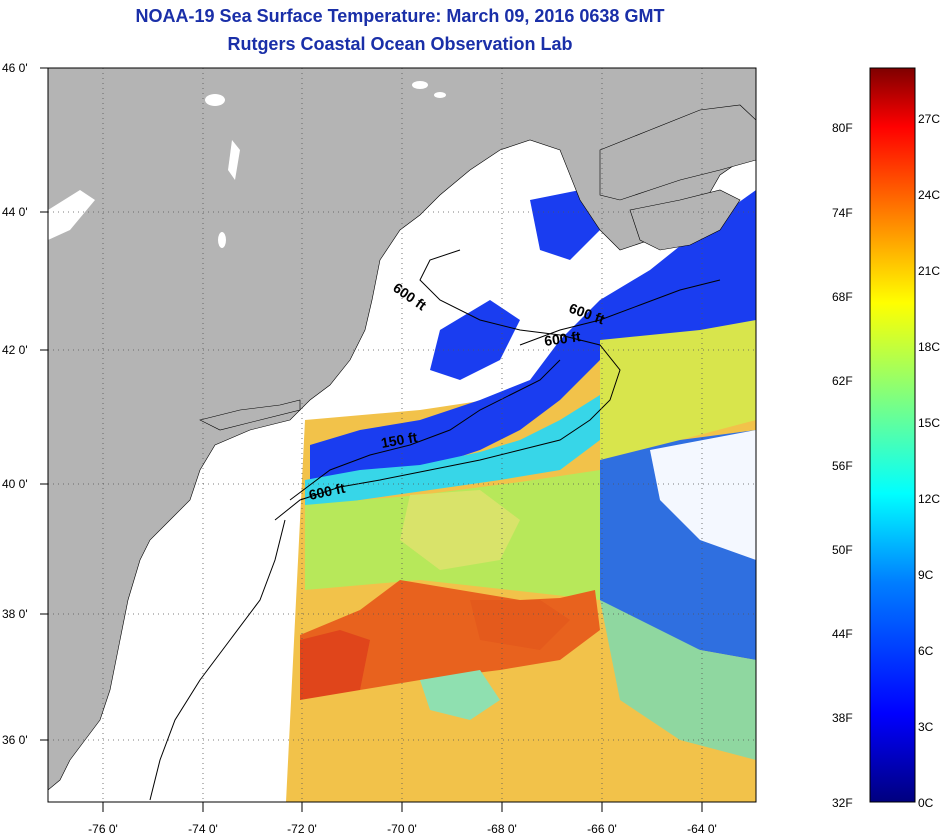 The image size is (944, 840). I want to click on colorbar-c-label: 27C, so click(929, 119).